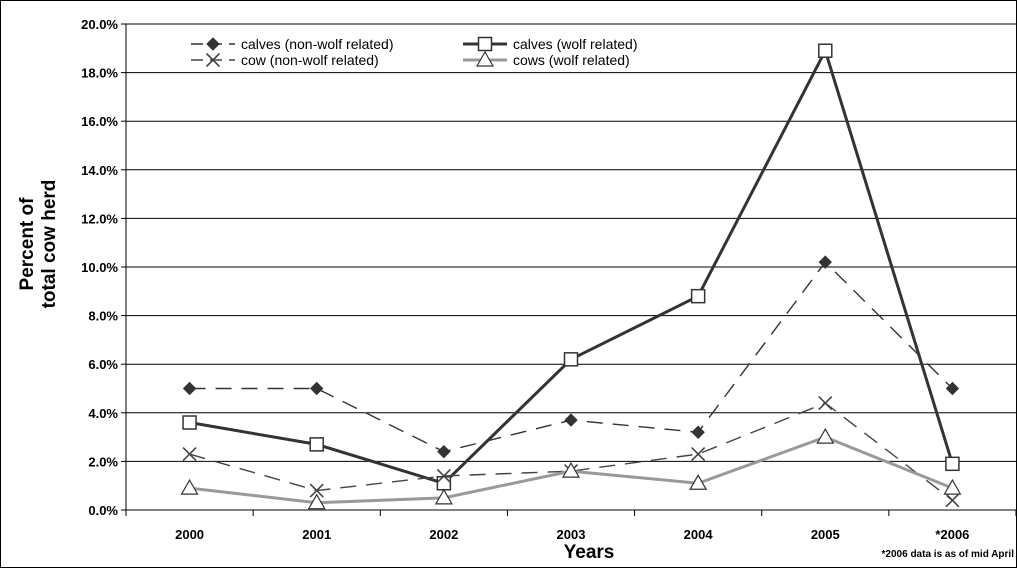 The width and height of the screenshot is (1017, 572). I want to click on y-axis-title-line-2: total cow herd, so click(49, 244).